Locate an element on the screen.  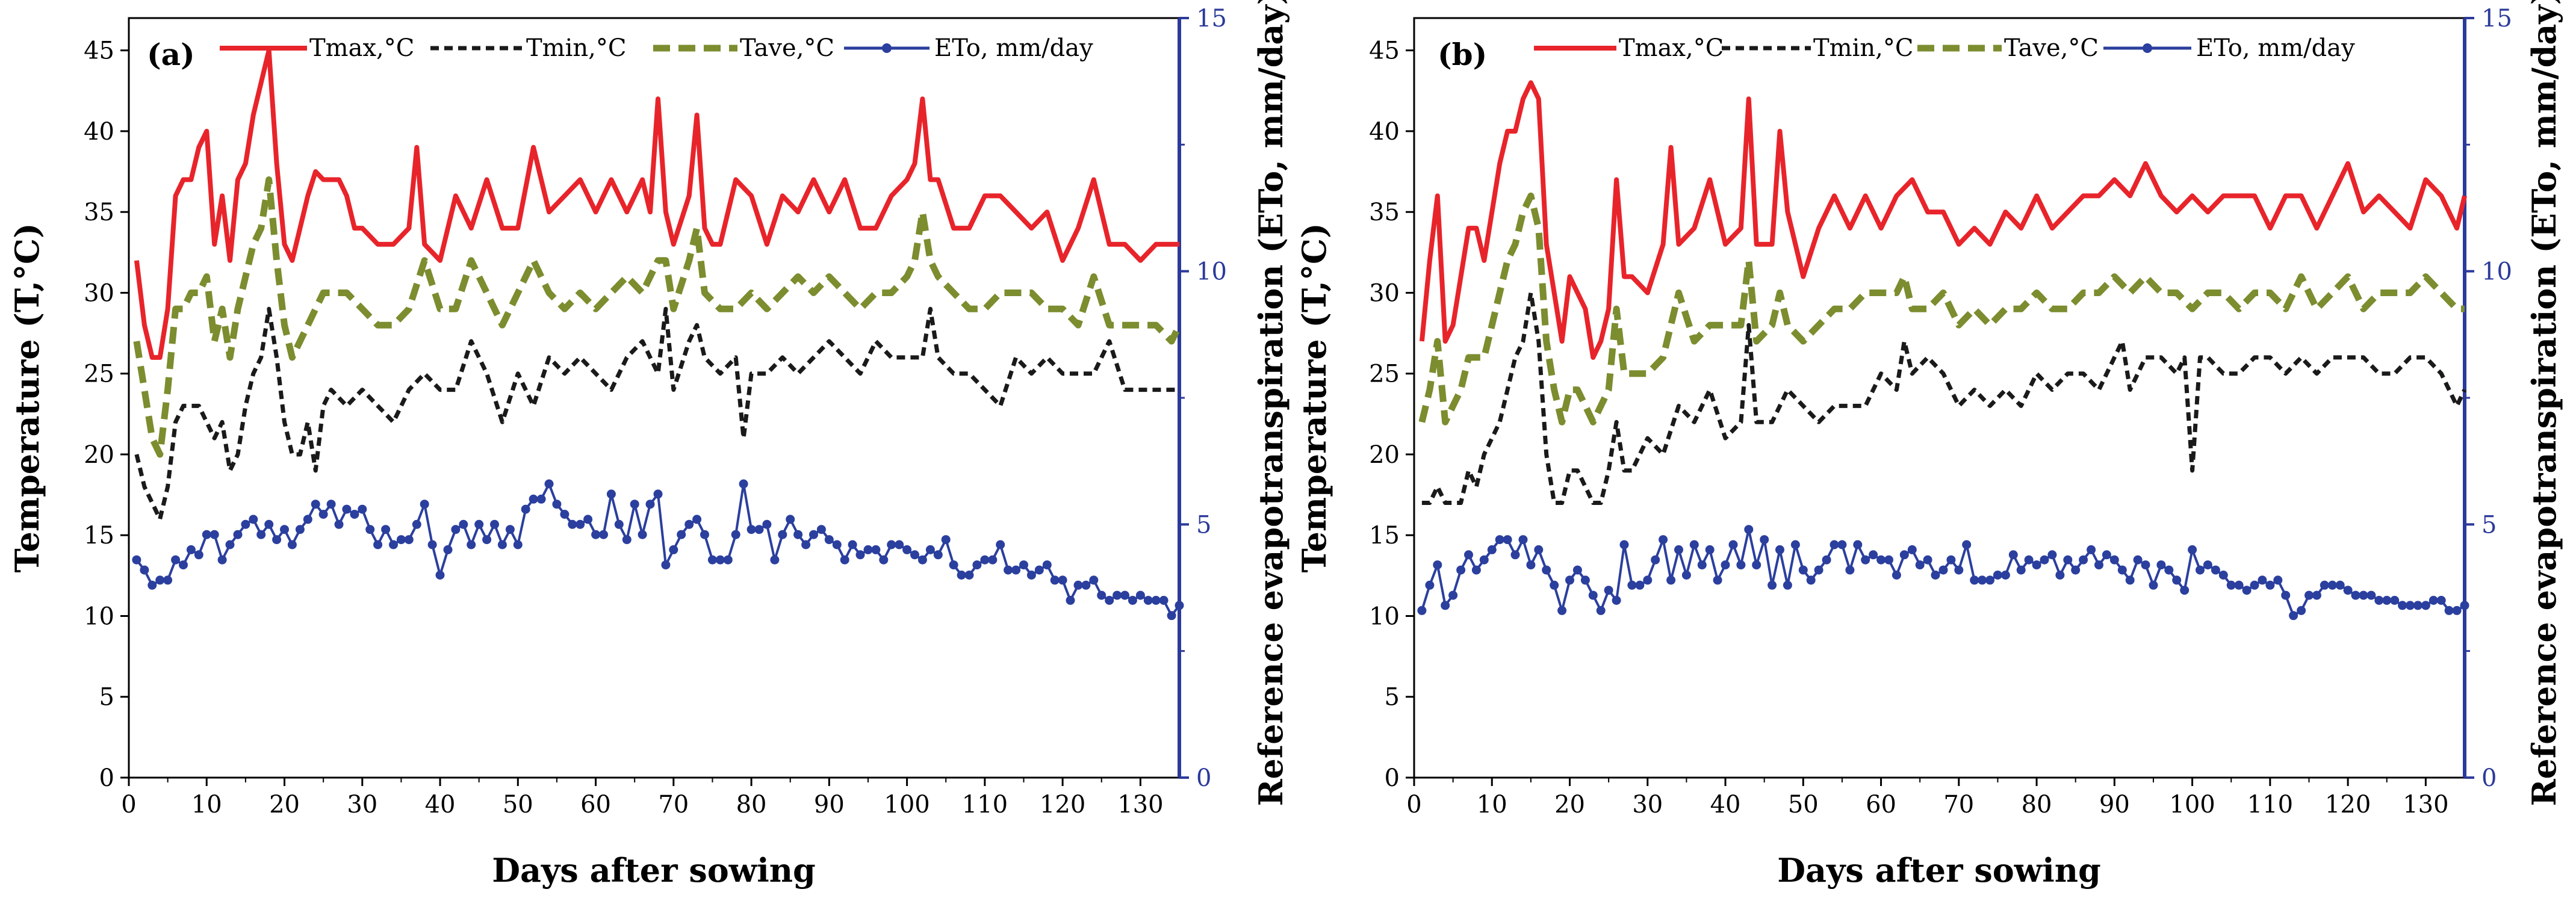
y-tick-label: 30 is located at coordinates (99, 293).